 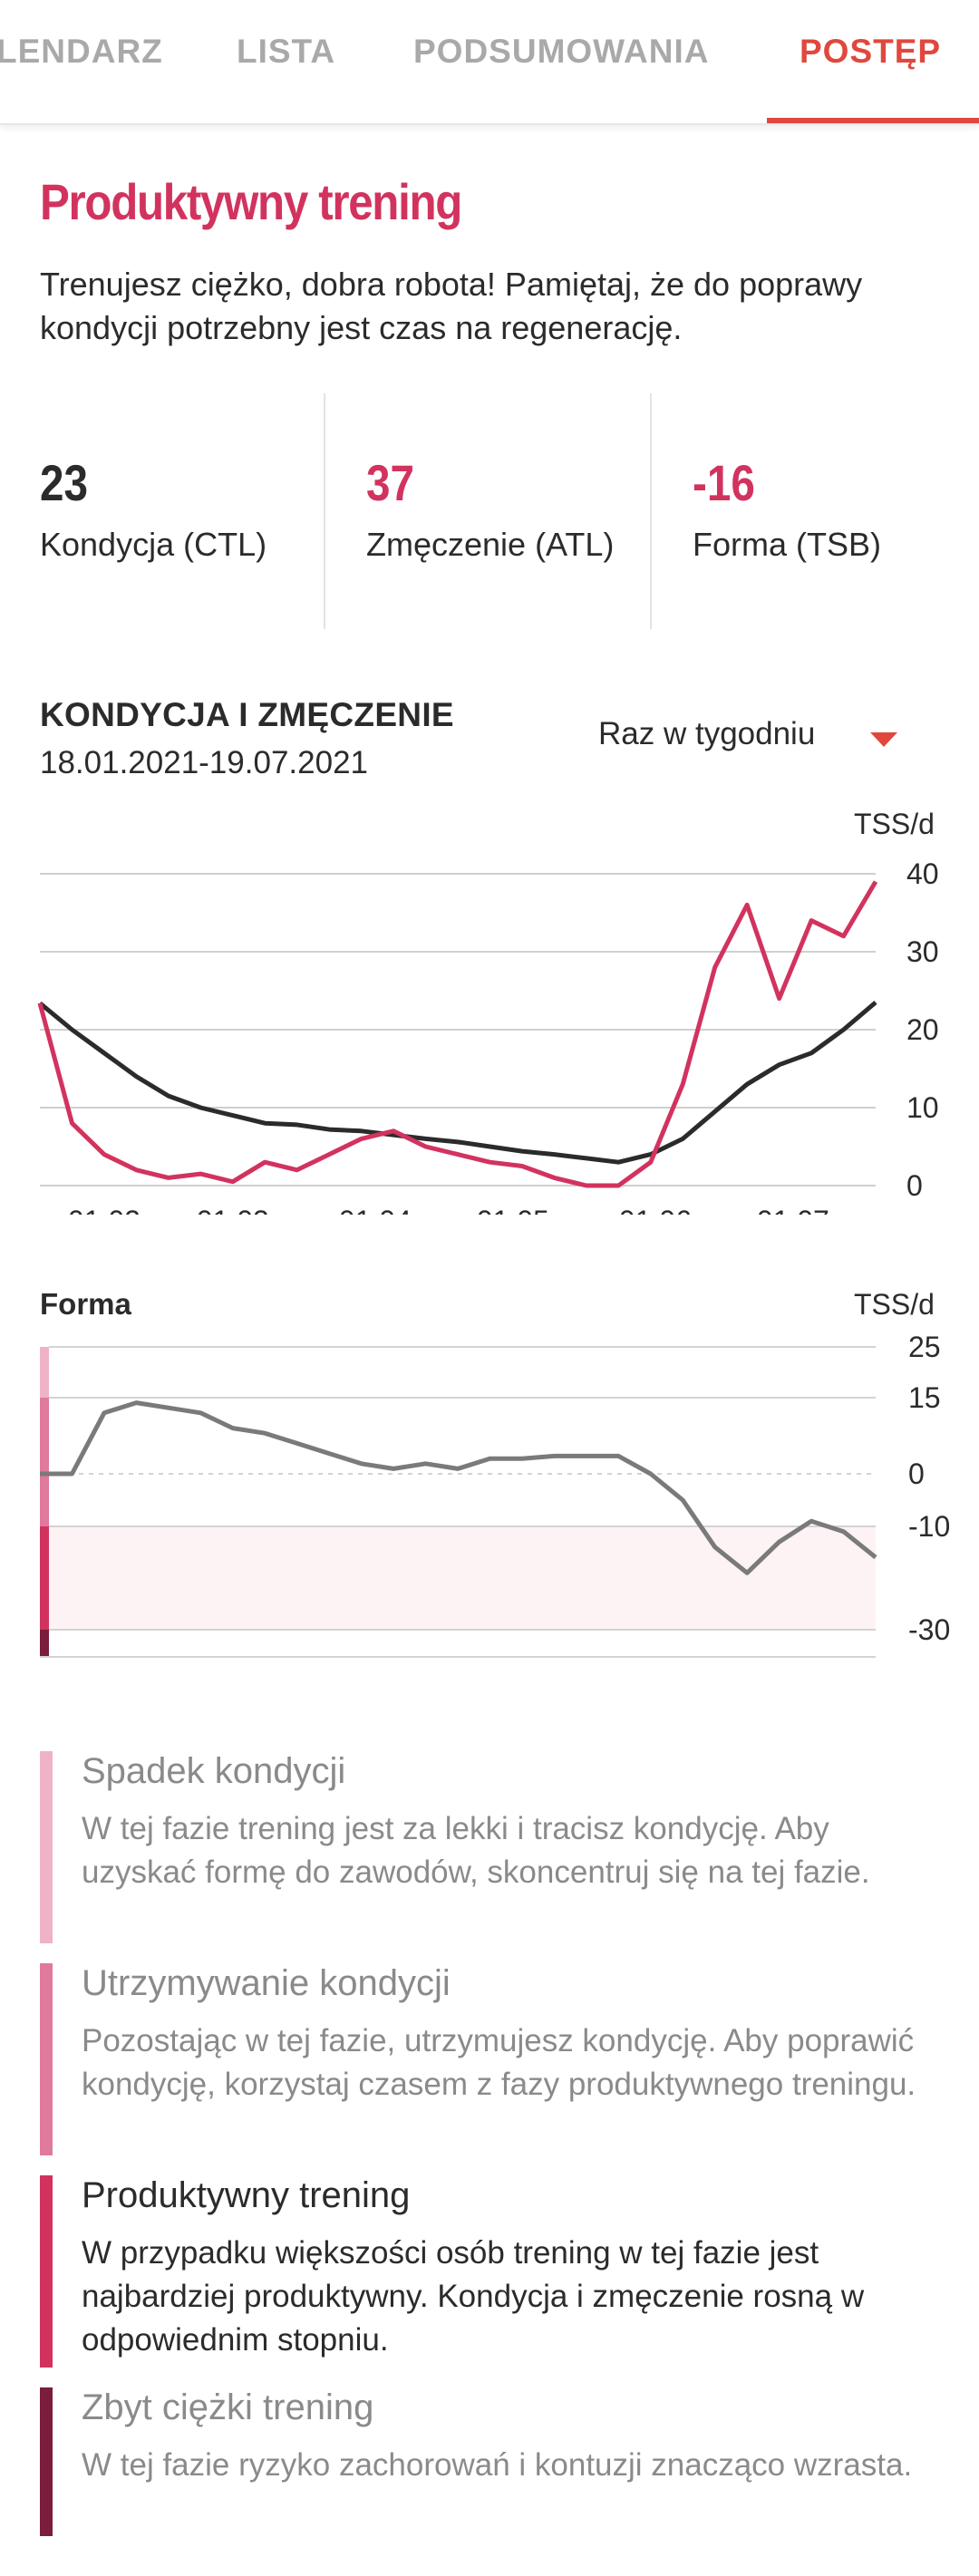 I want to click on atl-line, so click(x=457, y=1034).